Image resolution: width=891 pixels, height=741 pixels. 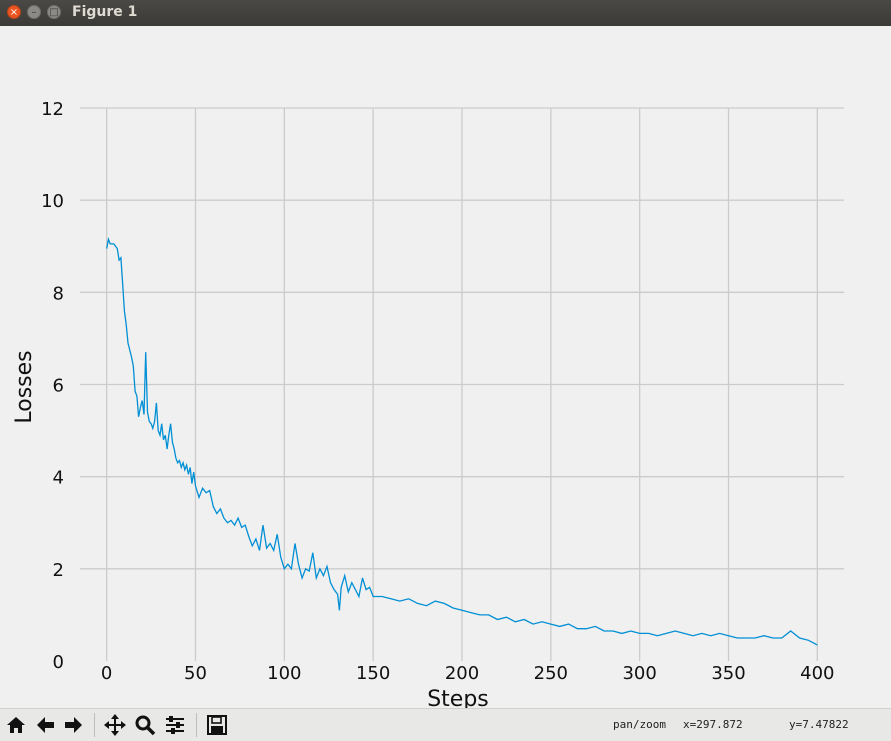 What do you see at coordinates (639, 673) in the screenshot?
I see `x-tick-label: 300` at bounding box center [639, 673].